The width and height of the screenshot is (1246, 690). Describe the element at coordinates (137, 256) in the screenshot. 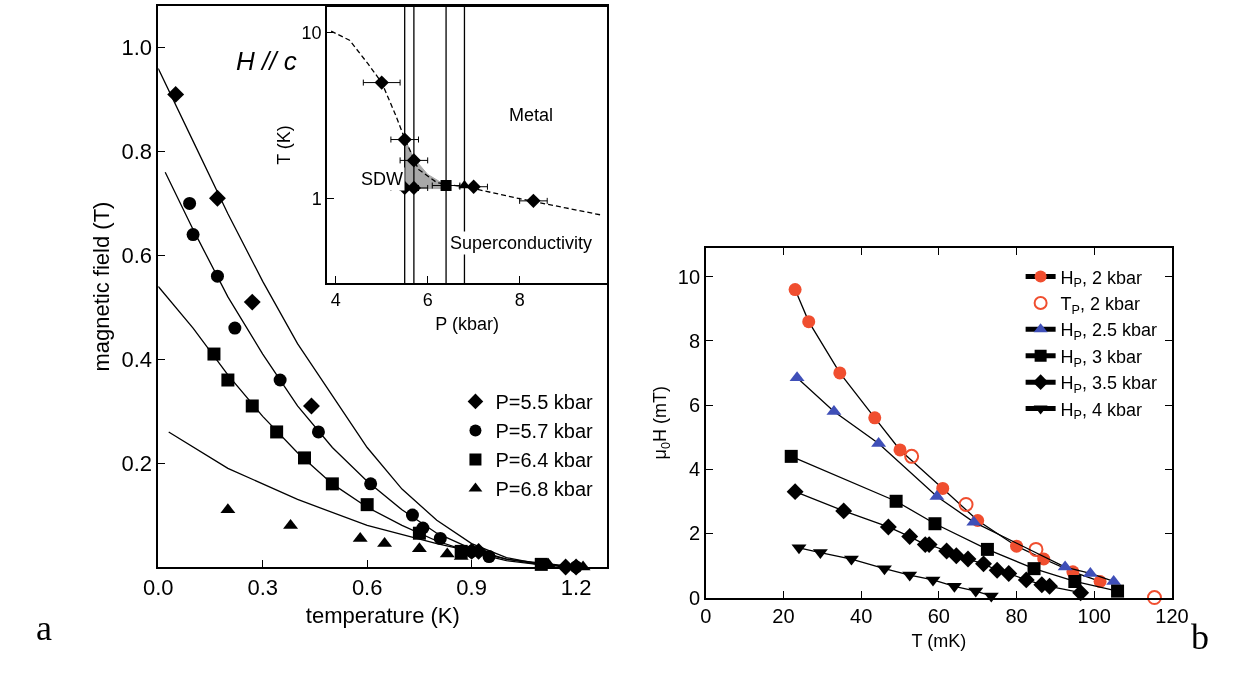

I see `y-tick-label: 0.6` at that location.